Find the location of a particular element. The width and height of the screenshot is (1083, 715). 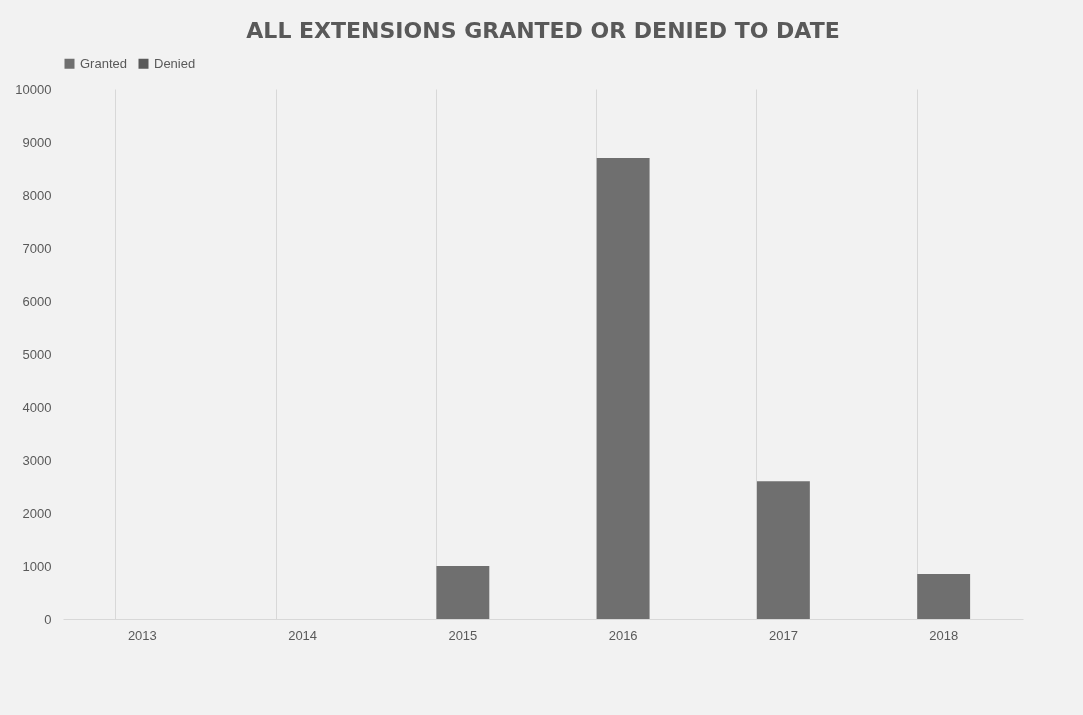

legend-label: Granted is located at coordinates (103, 63).